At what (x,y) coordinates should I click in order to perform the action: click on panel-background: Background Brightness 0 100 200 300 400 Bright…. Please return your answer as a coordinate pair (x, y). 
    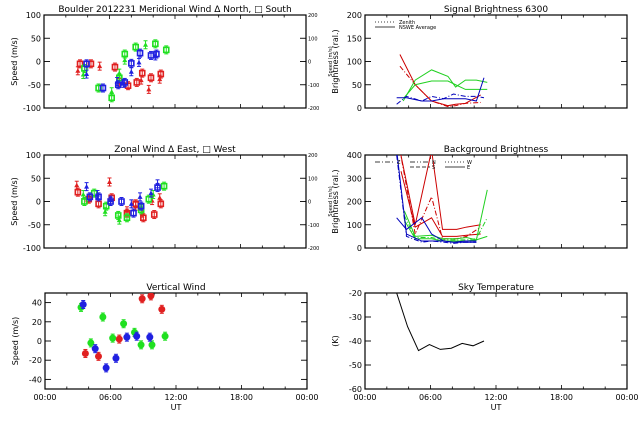
    Looking at the image, I should click on (479, 199).